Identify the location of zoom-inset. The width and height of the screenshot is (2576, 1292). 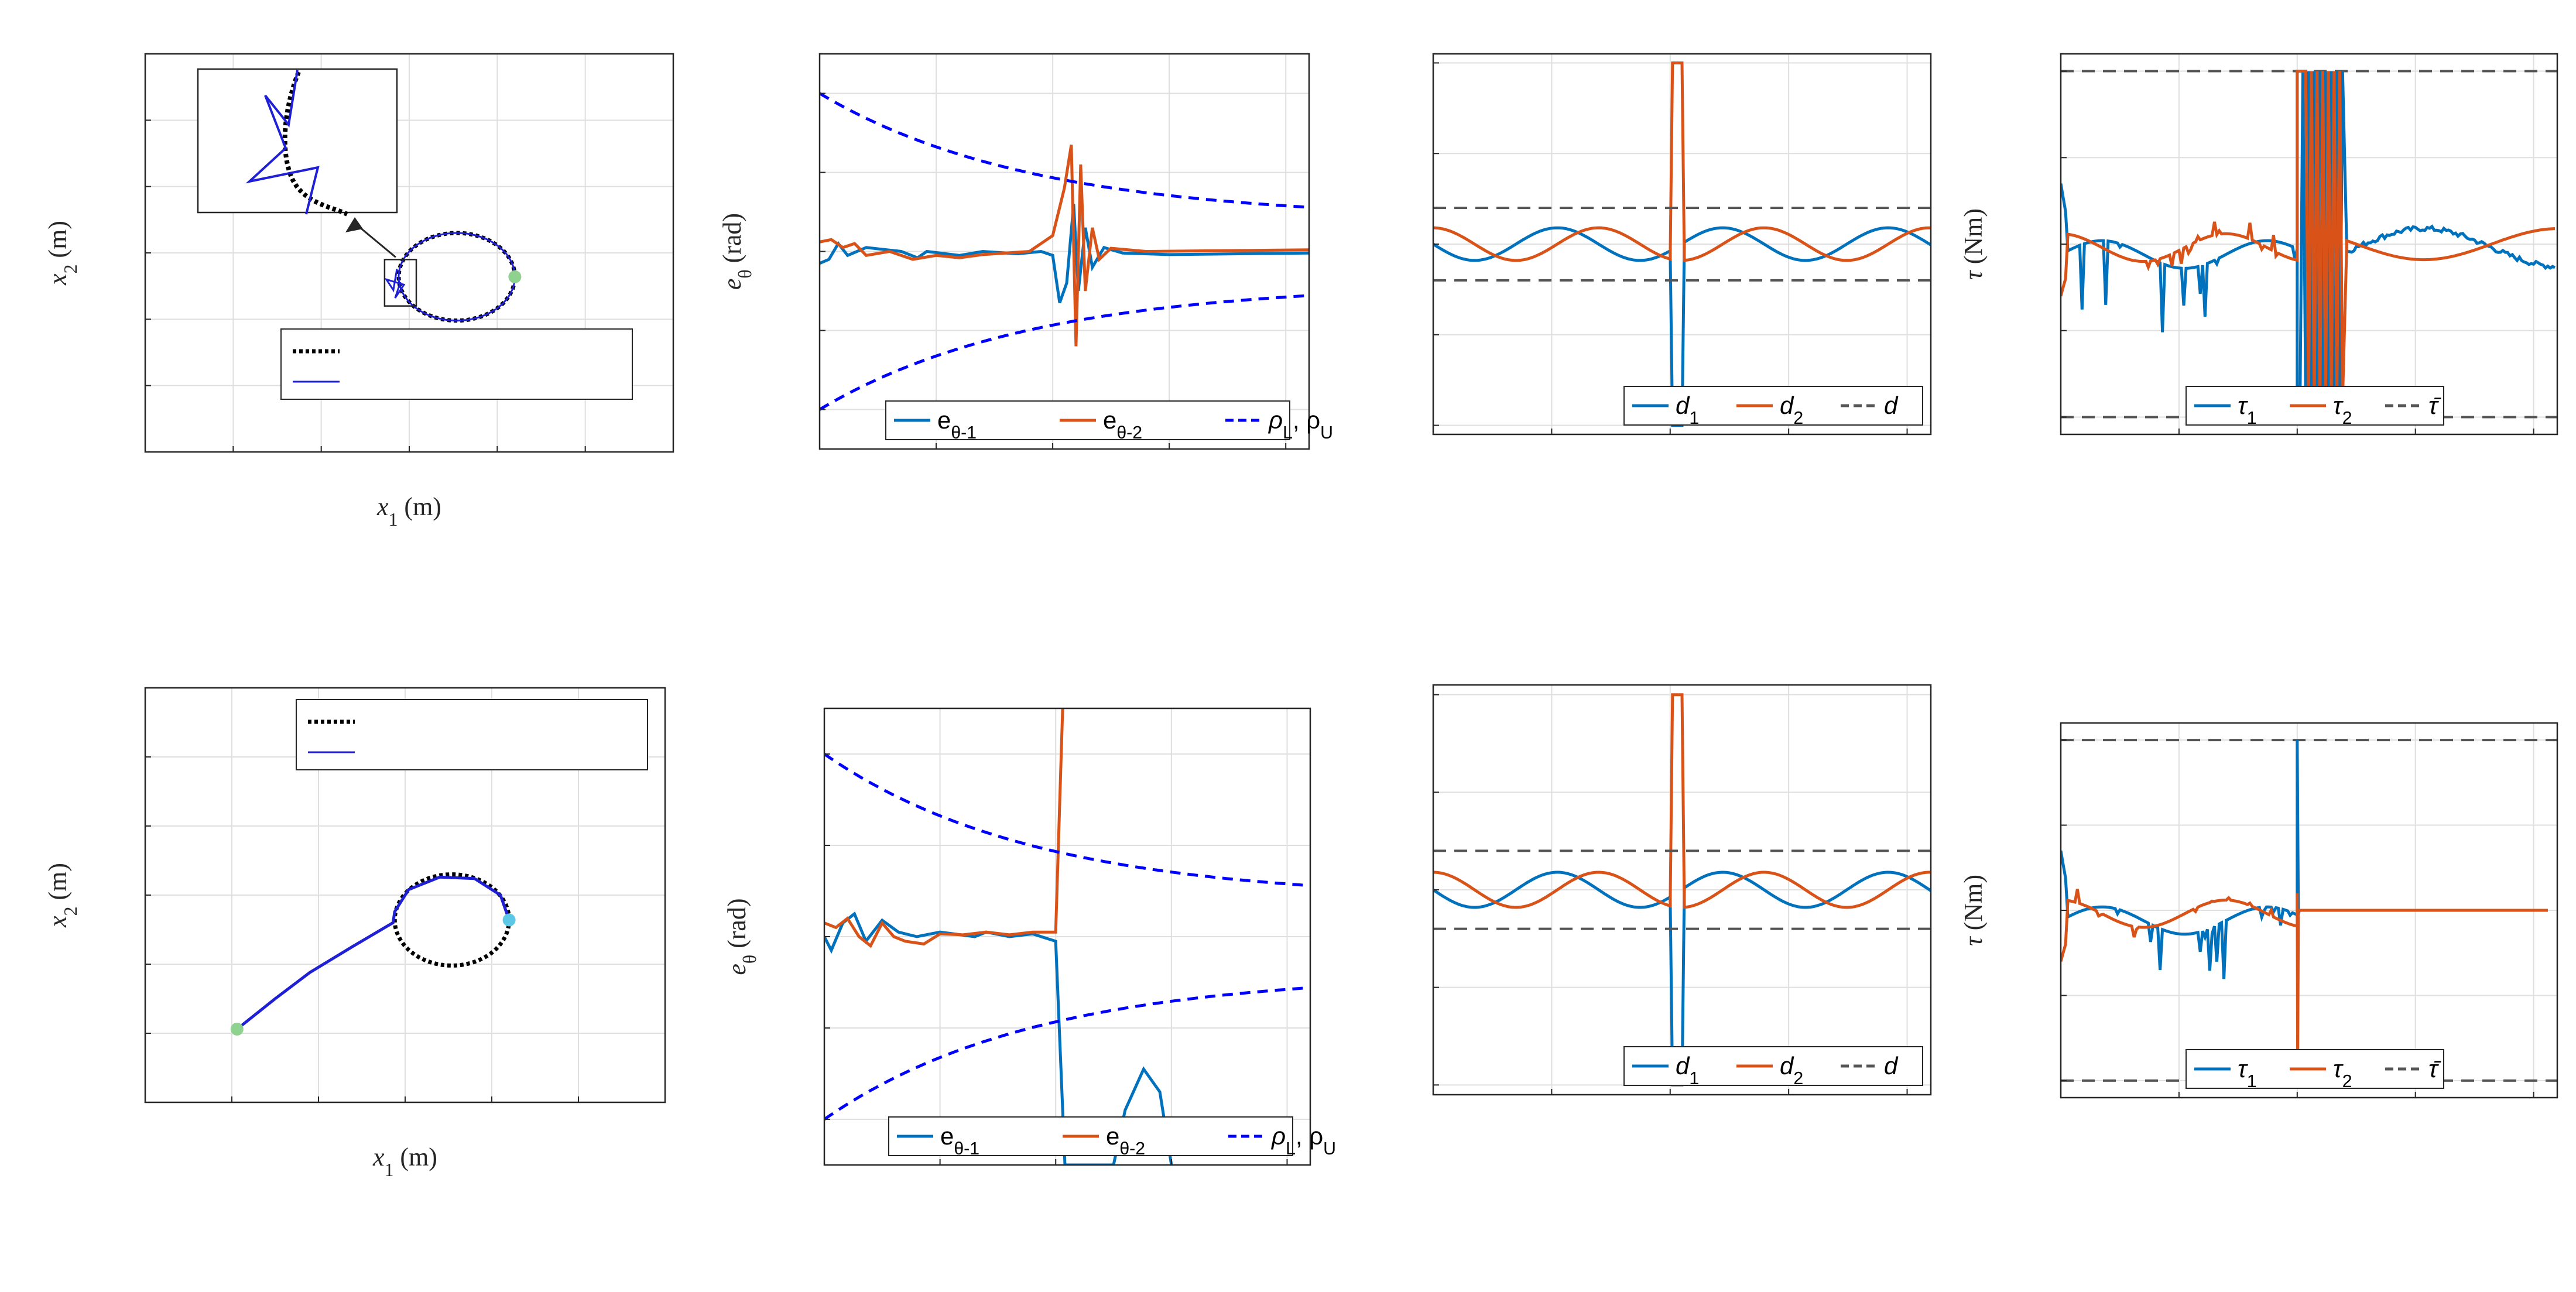
(307, 187).